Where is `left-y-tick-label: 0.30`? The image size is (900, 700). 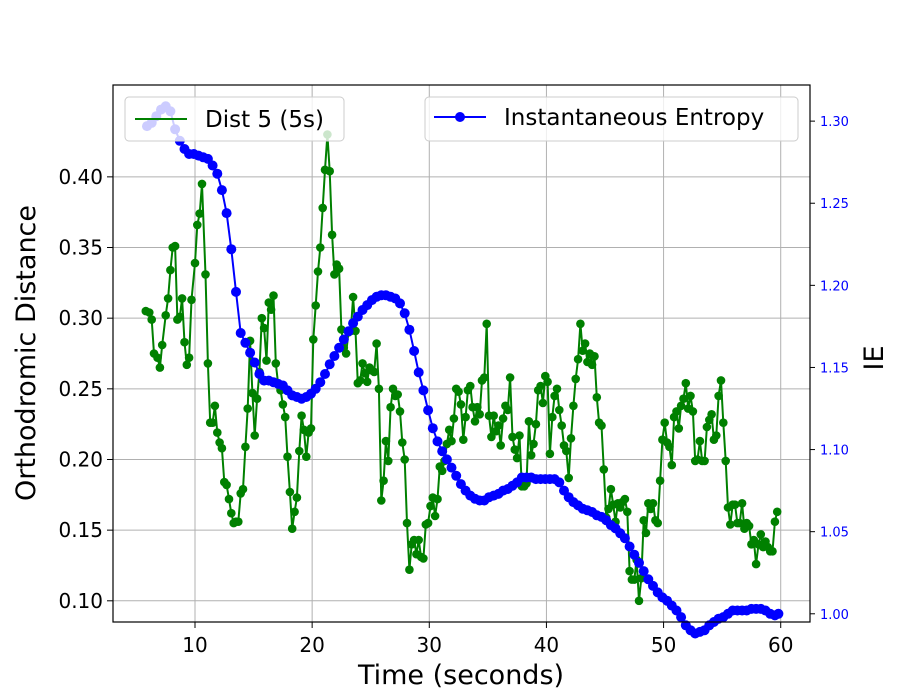 left-y-tick-label: 0.30 is located at coordinates (80, 318).